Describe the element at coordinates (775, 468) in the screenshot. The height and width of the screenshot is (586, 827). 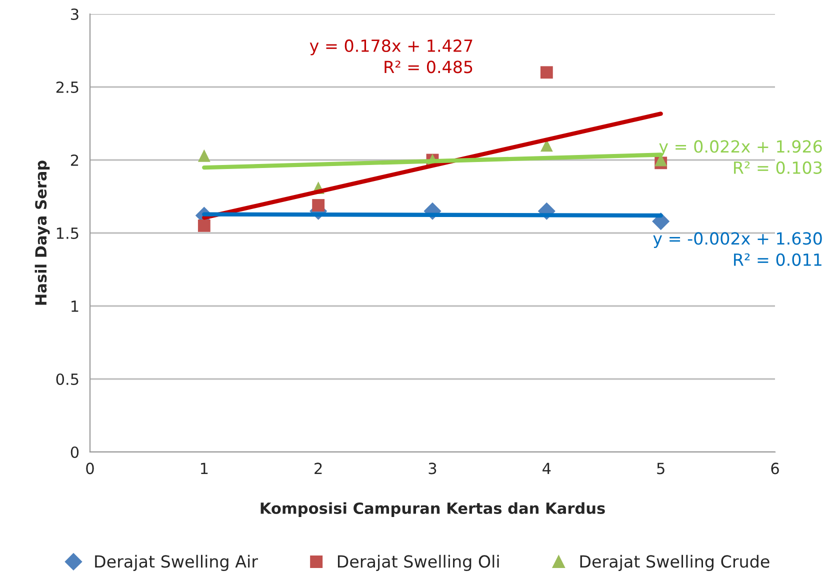
I see `x-tick-label: 6` at that location.